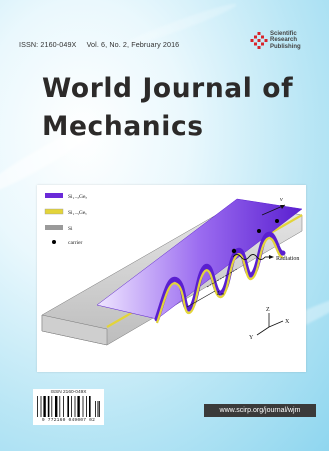 This screenshot has height=451, width=329. I want to click on barcode: ISSN 2160-049X 9 772160 049007 02, so click(68, 407).